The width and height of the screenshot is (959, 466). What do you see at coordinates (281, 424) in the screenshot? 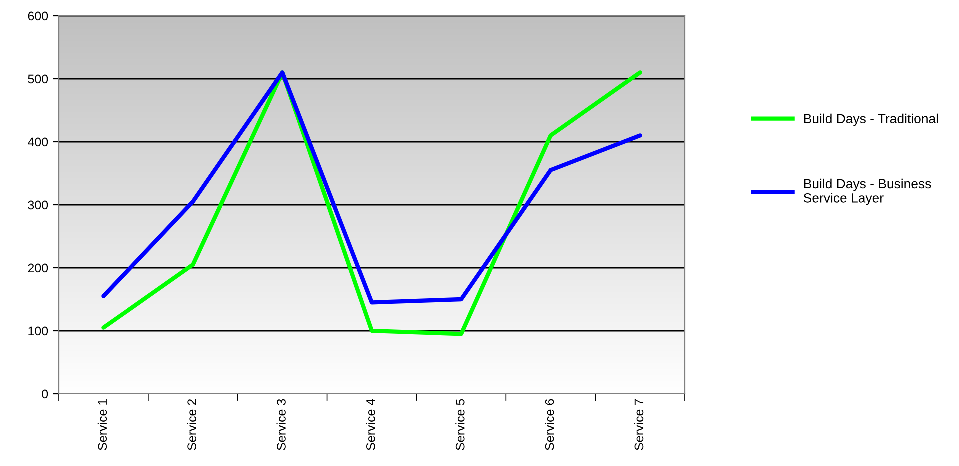
I see `x-tick-label: Service 3` at bounding box center [281, 424].